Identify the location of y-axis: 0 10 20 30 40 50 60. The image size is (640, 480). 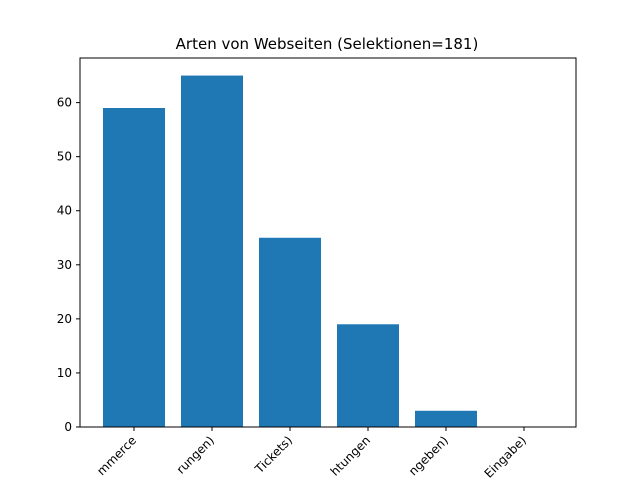
(68, 265).